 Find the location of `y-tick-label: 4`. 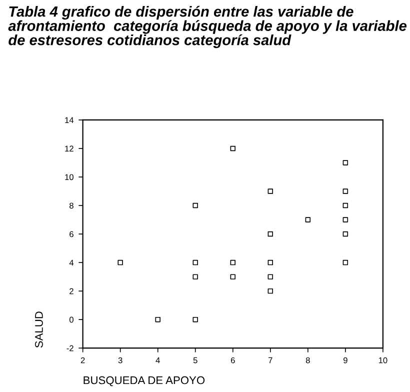

y-tick-label: 4 is located at coordinates (71, 263).